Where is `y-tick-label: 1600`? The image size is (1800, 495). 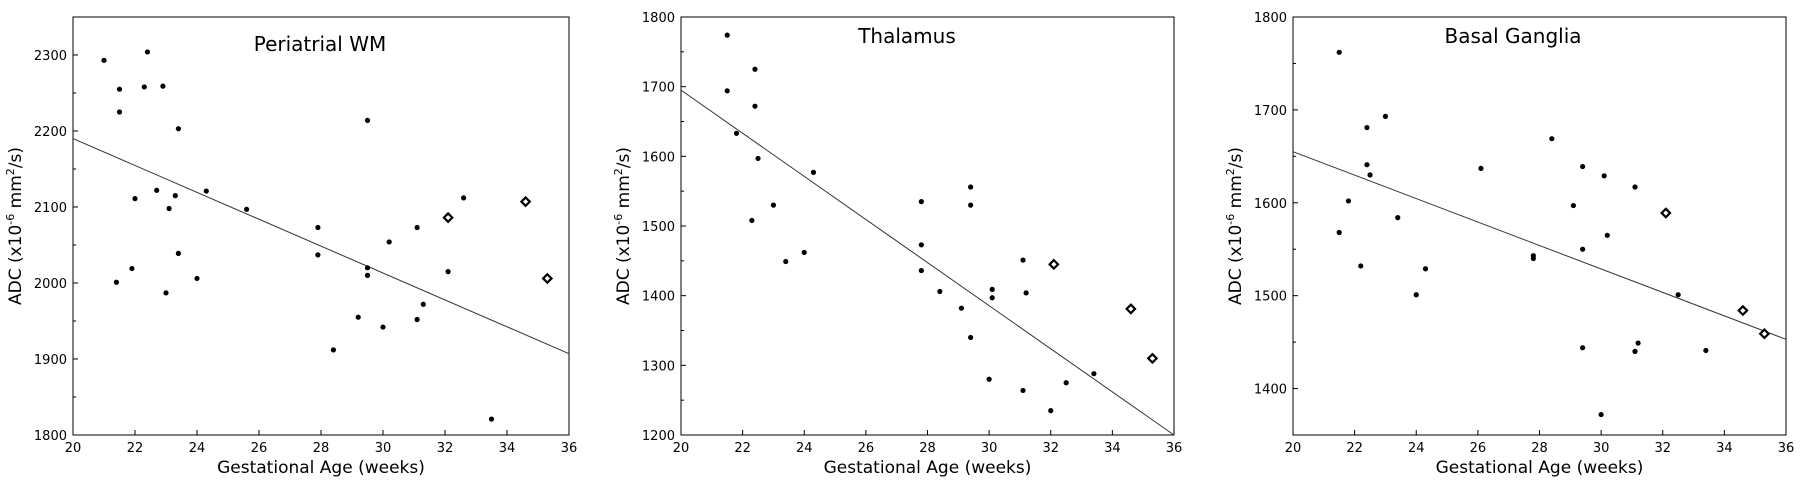 y-tick-label: 1600 is located at coordinates (1270, 204).